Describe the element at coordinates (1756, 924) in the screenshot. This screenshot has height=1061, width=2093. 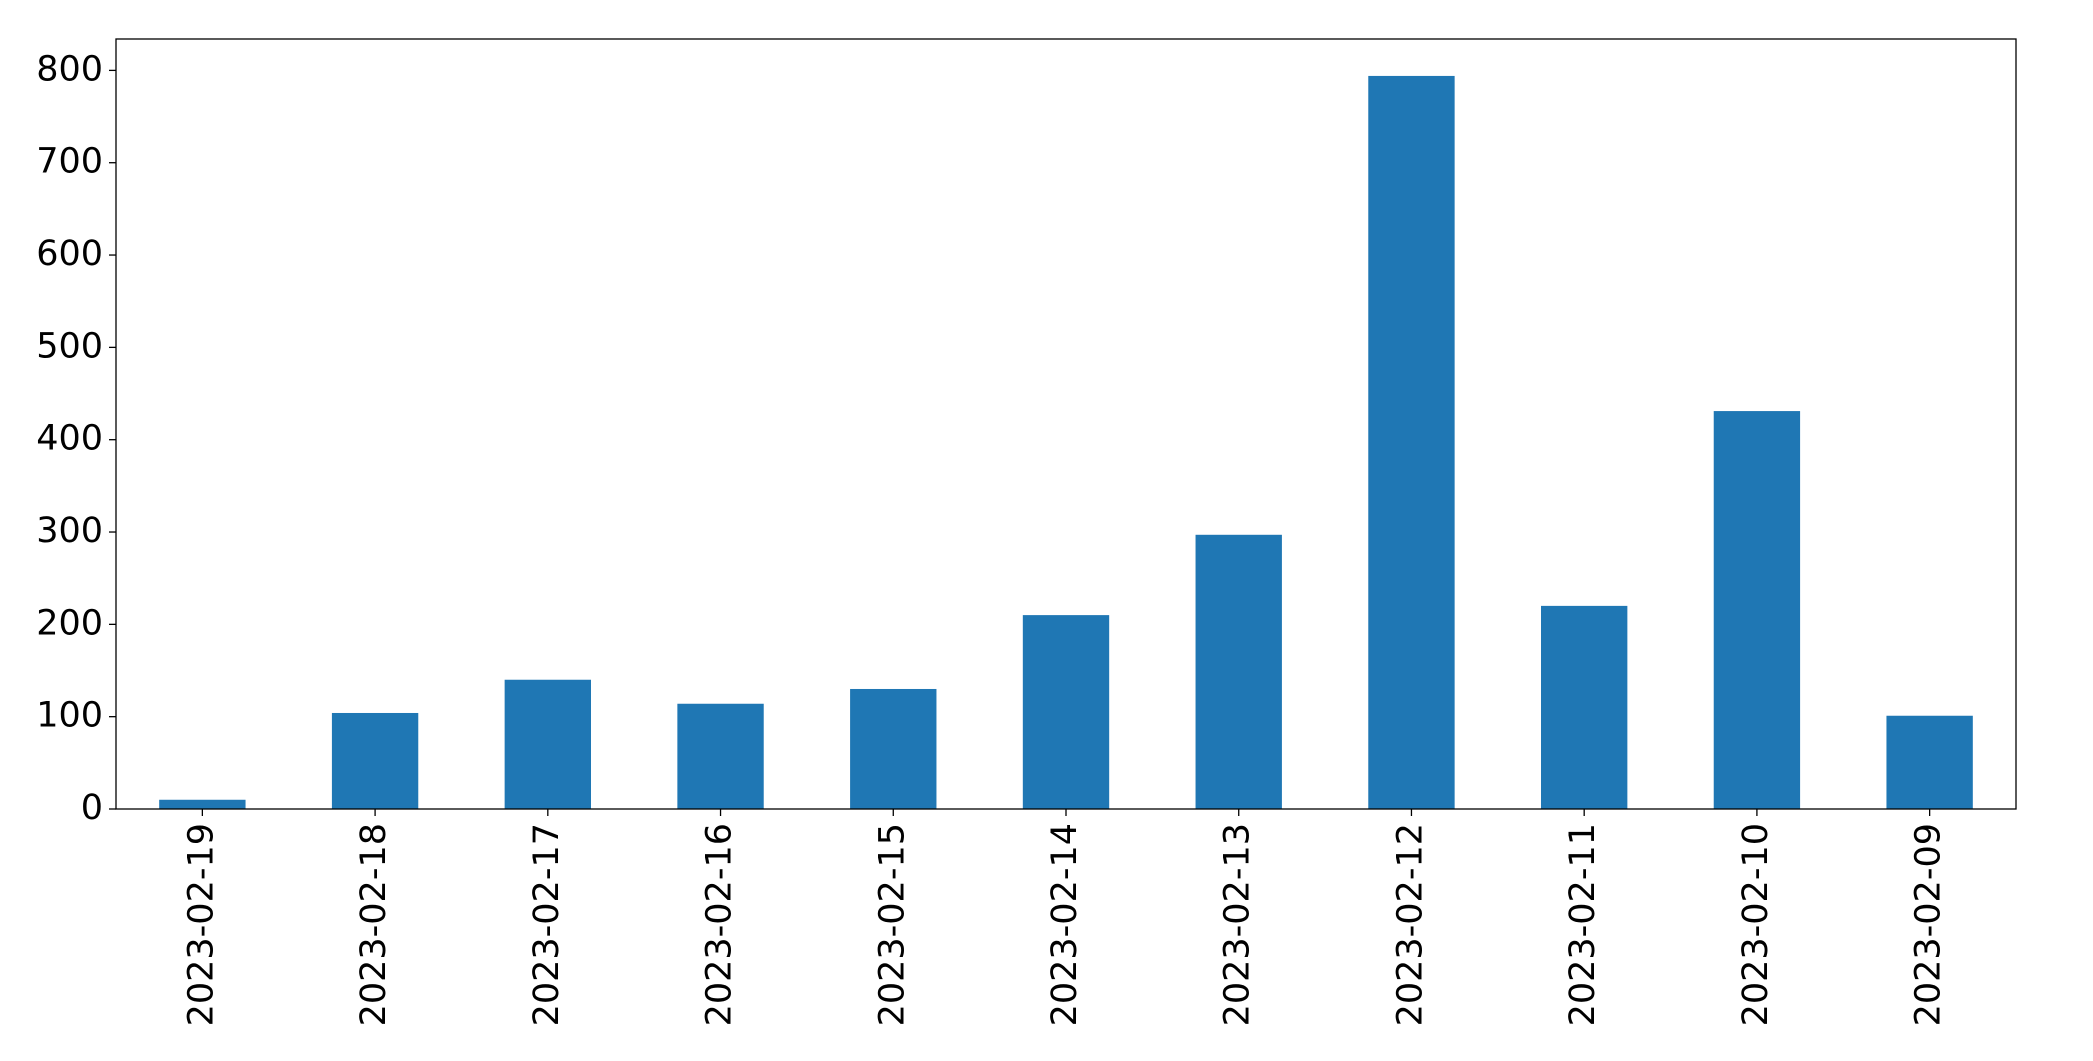
I see `x-tick-label: 2023-02-10` at that location.